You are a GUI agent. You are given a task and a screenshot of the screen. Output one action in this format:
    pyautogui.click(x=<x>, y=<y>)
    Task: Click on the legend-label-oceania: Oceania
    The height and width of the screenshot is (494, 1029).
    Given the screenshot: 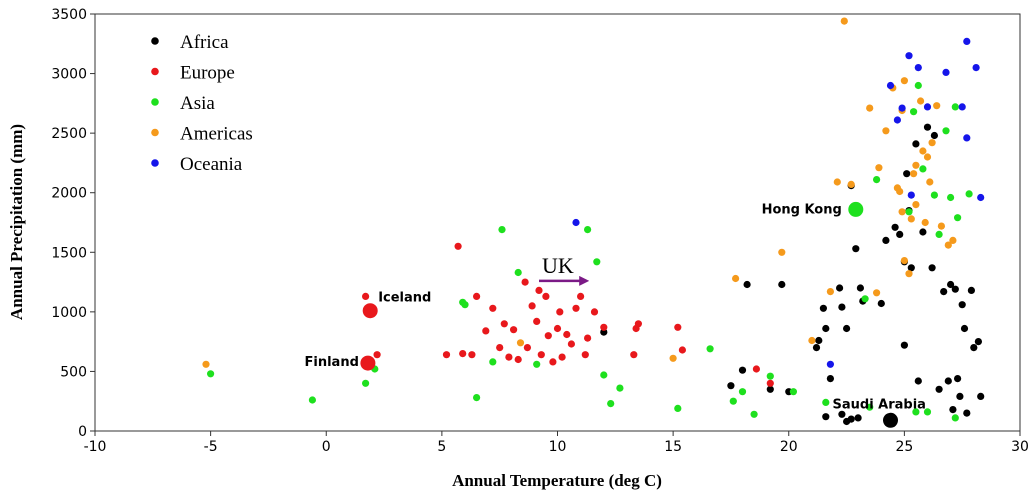 What is the action you would take?
    pyautogui.click(x=211, y=164)
    